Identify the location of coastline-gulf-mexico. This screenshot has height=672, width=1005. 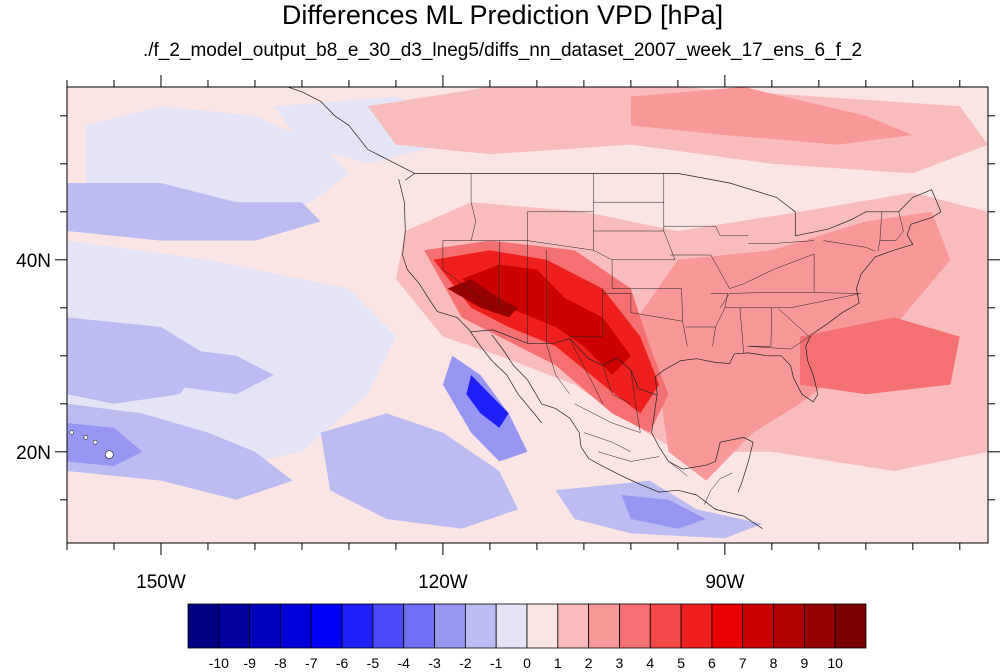
(702, 443).